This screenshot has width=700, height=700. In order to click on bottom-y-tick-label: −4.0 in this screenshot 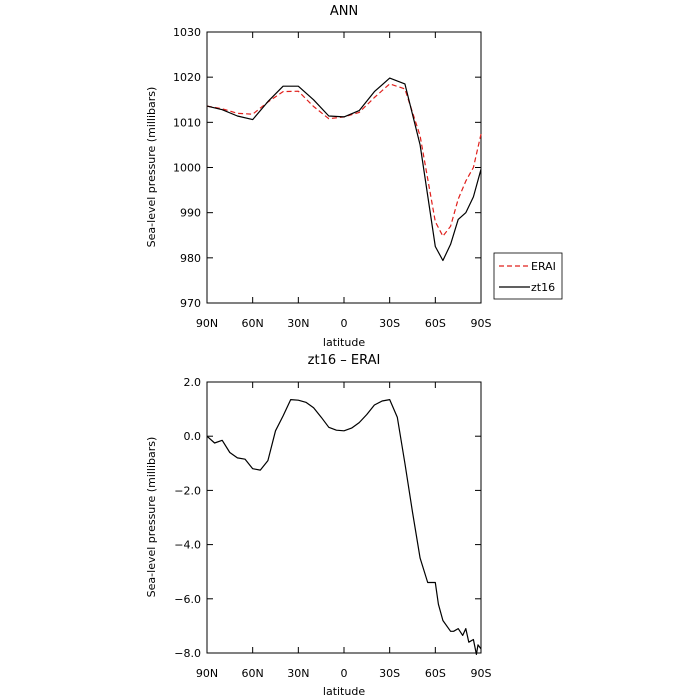, I will do `click(187, 545)`.